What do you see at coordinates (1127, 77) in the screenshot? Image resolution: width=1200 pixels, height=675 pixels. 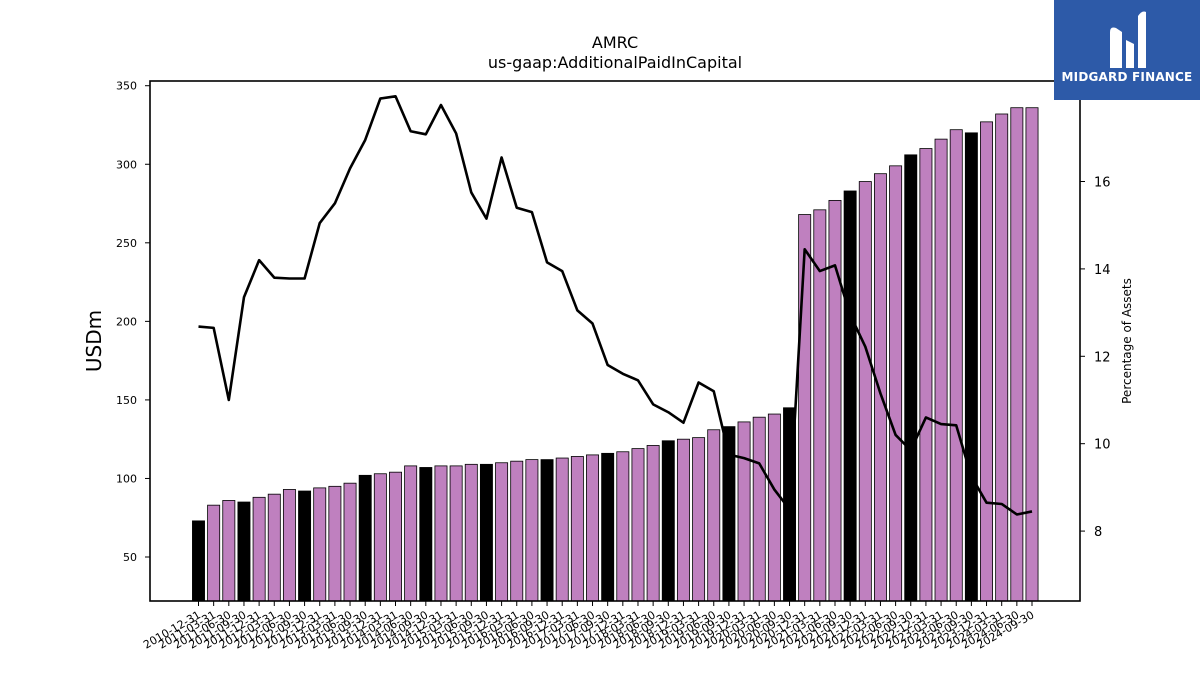 I see `brand-name: MIDGARD FINANCE` at bounding box center [1127, 77].